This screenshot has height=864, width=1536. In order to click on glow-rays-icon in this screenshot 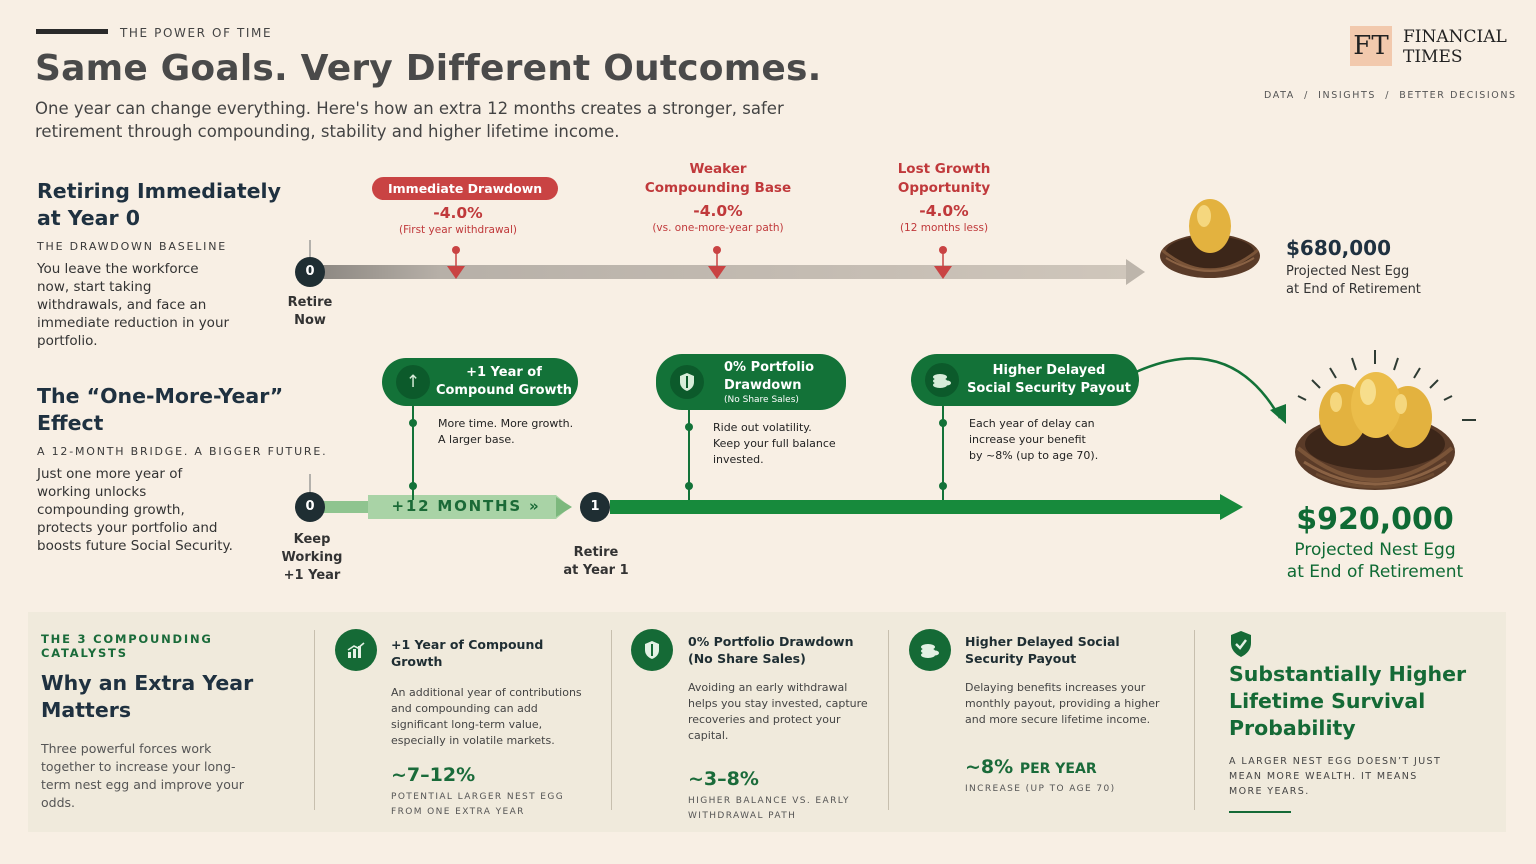, I will do `click(1386, 385)`.